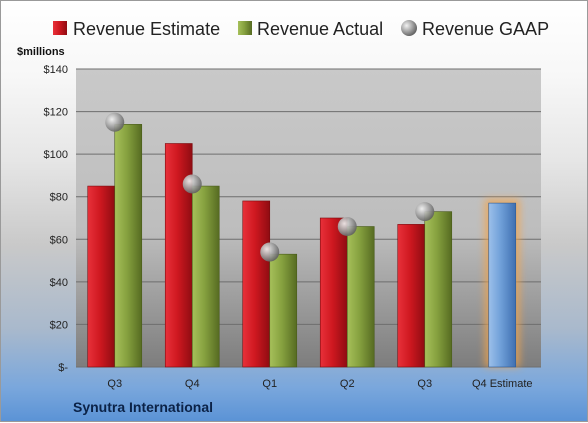 Image resolution: width=588 pixels, height=423 pixels. Describe the element at coordinates (56, 70) in the screenshot. I see `y-tick-label: $140` at that location.